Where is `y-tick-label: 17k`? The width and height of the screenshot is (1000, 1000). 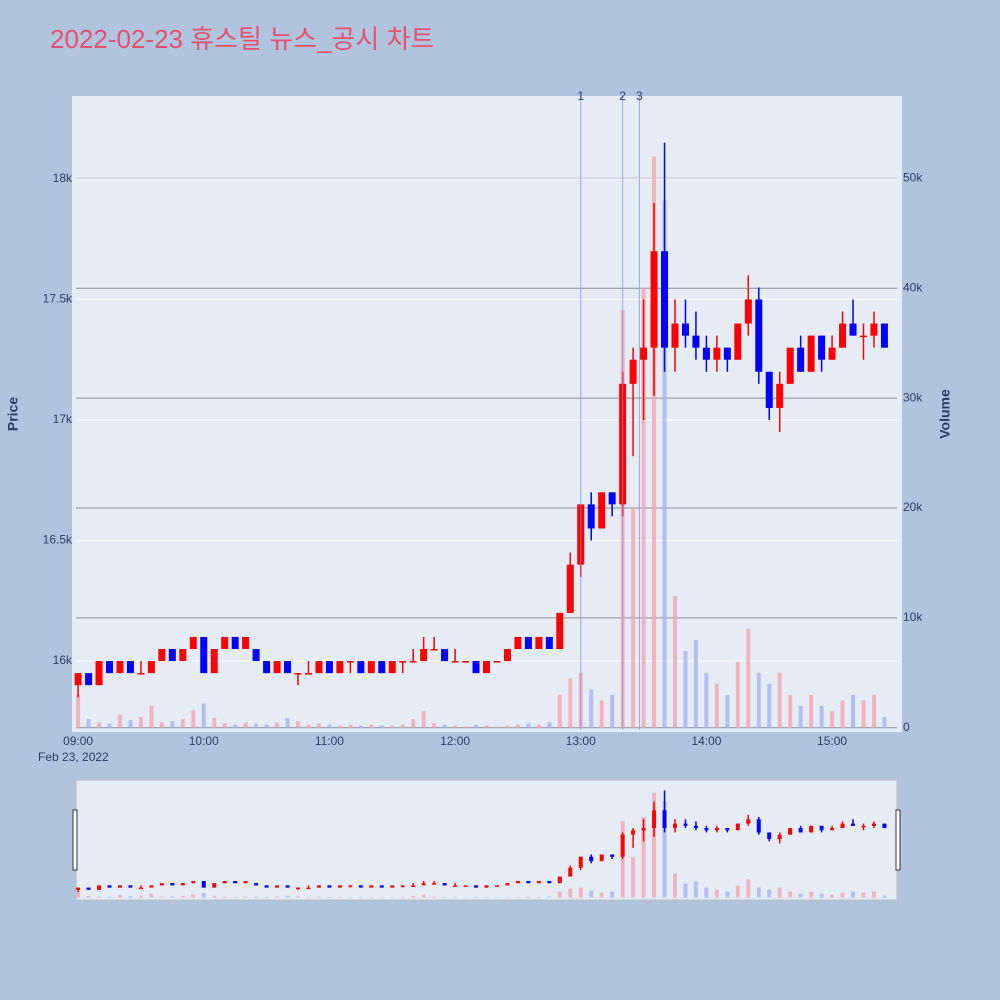 y-tick-label: 17k is located at coordinates (63, 419).